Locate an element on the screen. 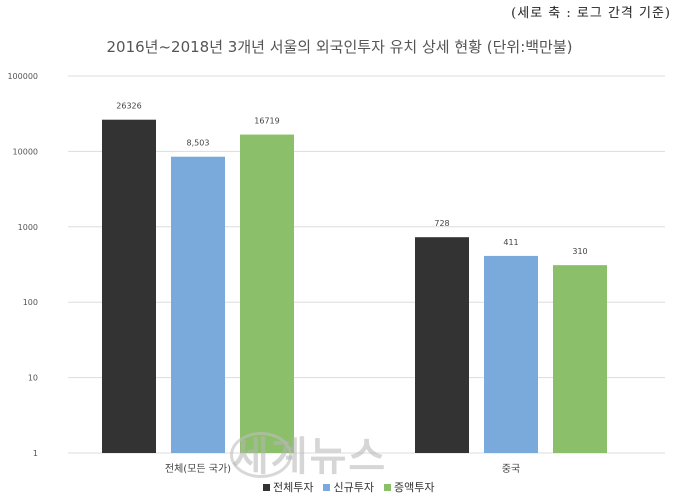  watermark-logo-icon is located at coordinates (261, 455).